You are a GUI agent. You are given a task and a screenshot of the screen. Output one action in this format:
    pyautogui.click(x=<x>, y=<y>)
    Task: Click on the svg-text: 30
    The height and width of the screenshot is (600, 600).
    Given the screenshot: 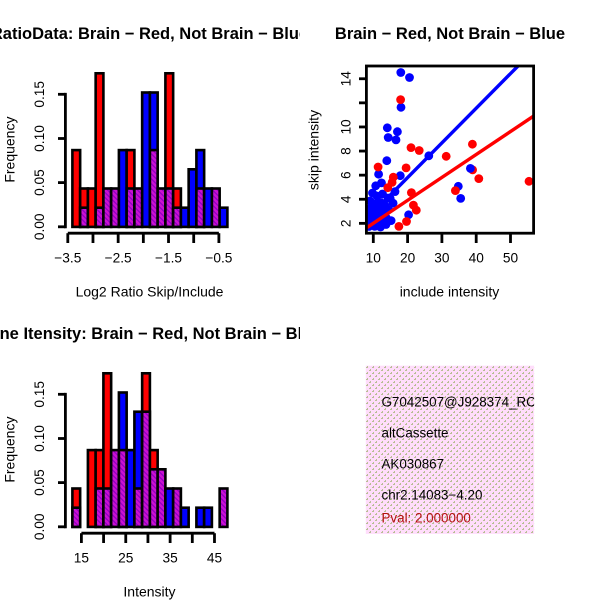 What is the action you would take?
    pyautogui.click(x=442, y=257)
    